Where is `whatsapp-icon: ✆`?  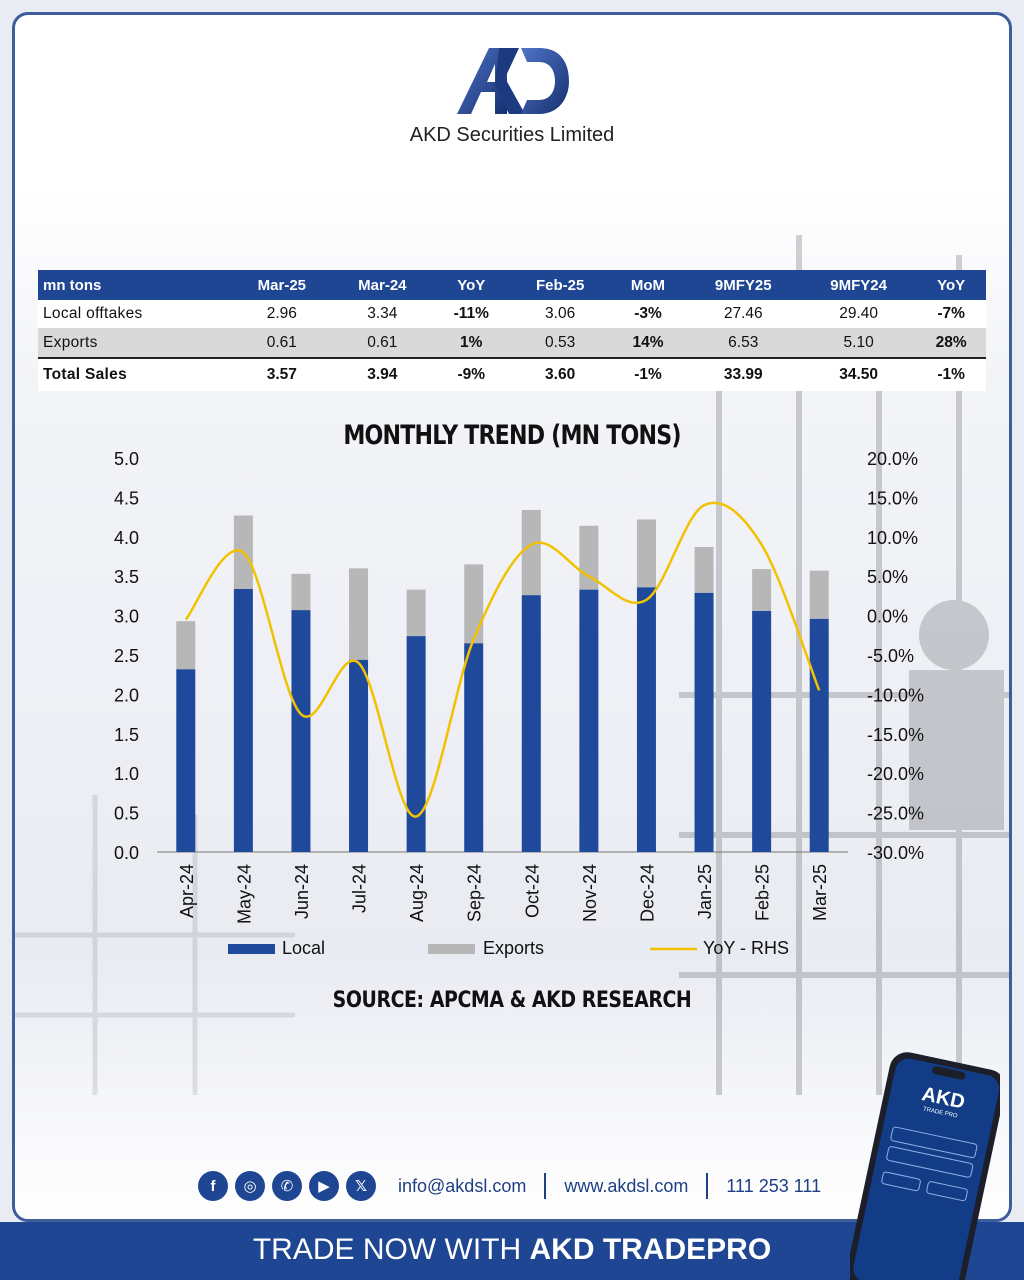 whatsapp-icon: ✆ is located at coordinates (287, 1186).